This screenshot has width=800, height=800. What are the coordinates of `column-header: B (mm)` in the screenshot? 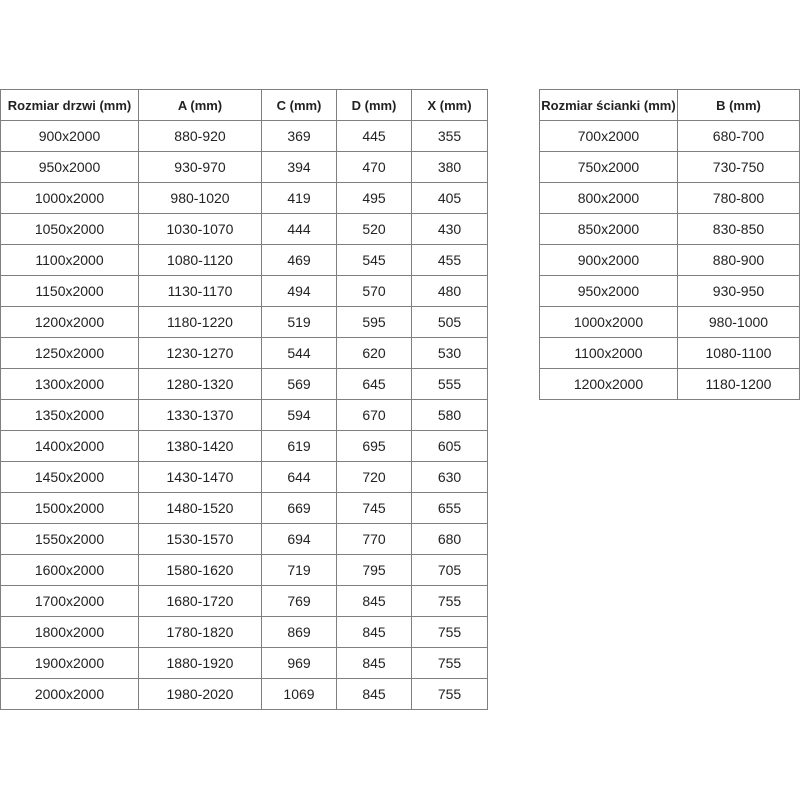 It's located at (738, 105).